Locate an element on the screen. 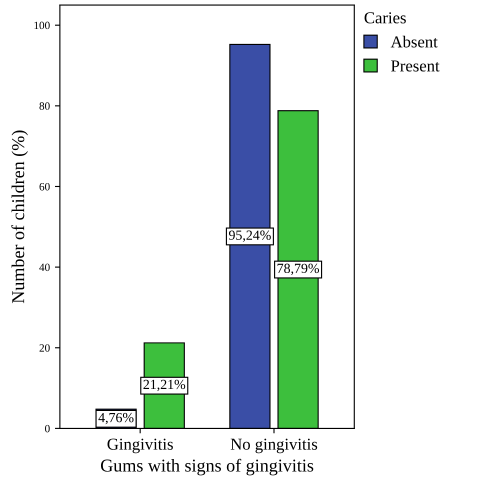 The image size is (499, 504). y-tick-label: 0 is located at coordinates (47, 428).